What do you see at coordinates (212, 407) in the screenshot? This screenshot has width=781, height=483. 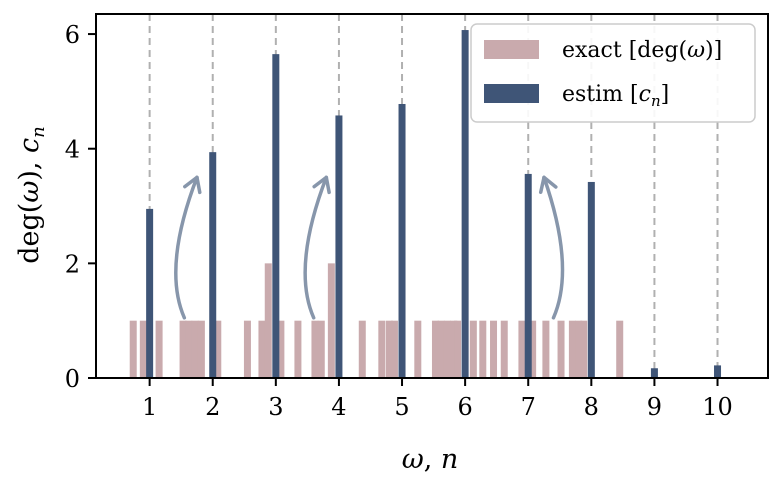 I see `x-tick-label-2: 2` at bounding box center [212, 407].